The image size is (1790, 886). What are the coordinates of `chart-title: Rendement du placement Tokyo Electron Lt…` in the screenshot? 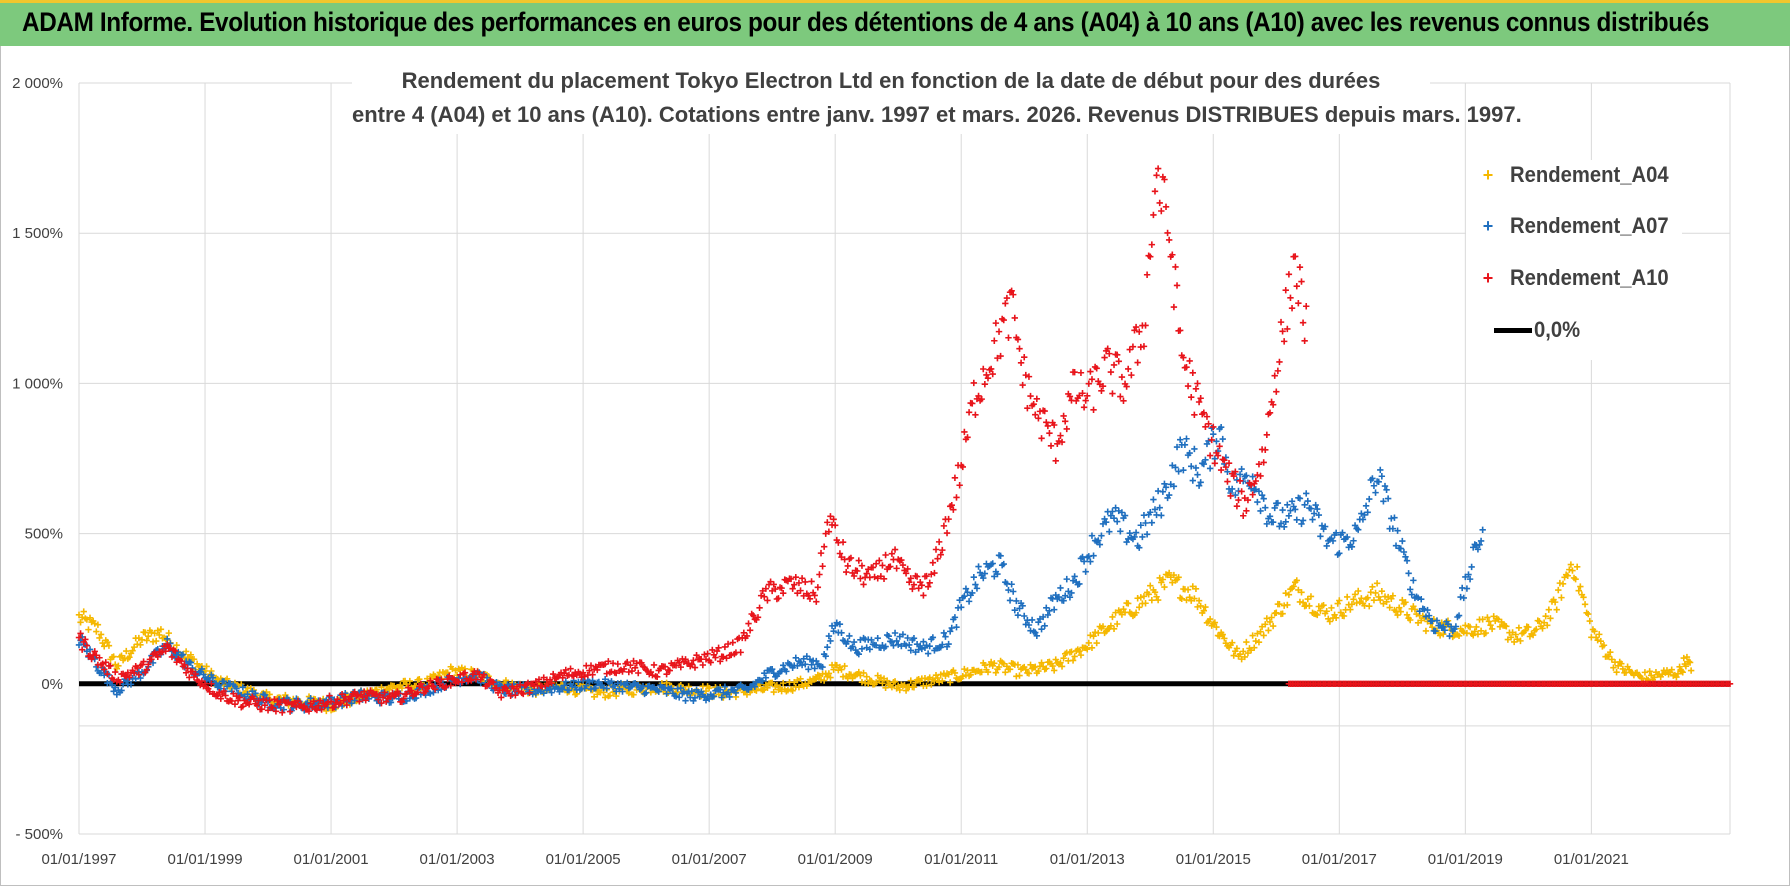 It's located at (937, 99).